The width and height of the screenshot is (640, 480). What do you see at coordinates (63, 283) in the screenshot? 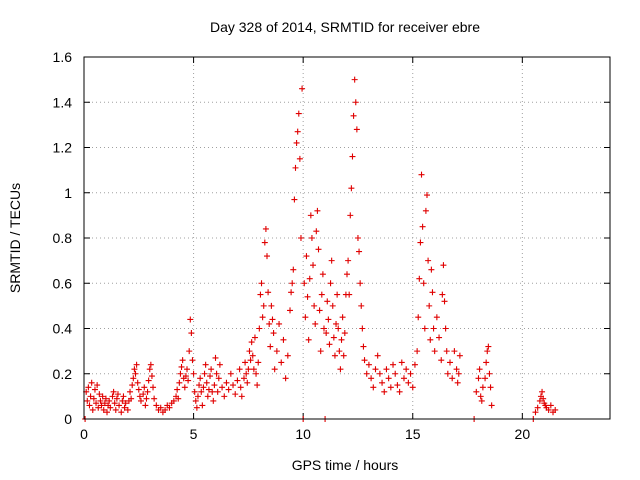
I see `y-tick-label: 0.6` at bounding box center [63, 283].